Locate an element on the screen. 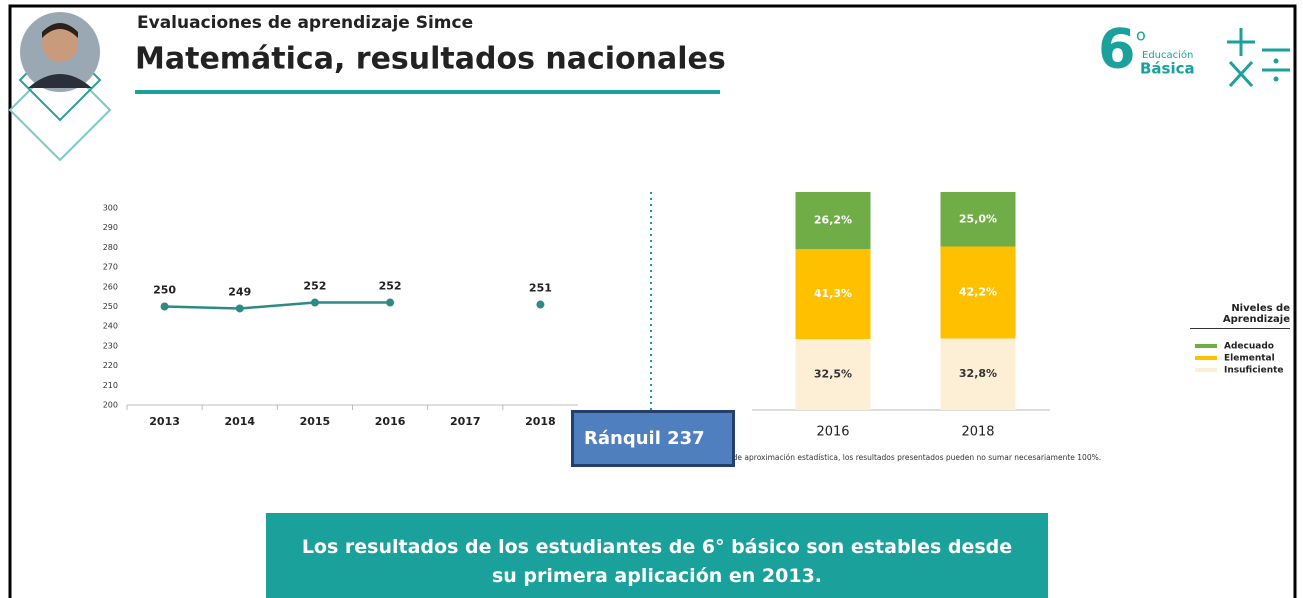  y-tick-label: 260 is located at coordinates (110, 286).